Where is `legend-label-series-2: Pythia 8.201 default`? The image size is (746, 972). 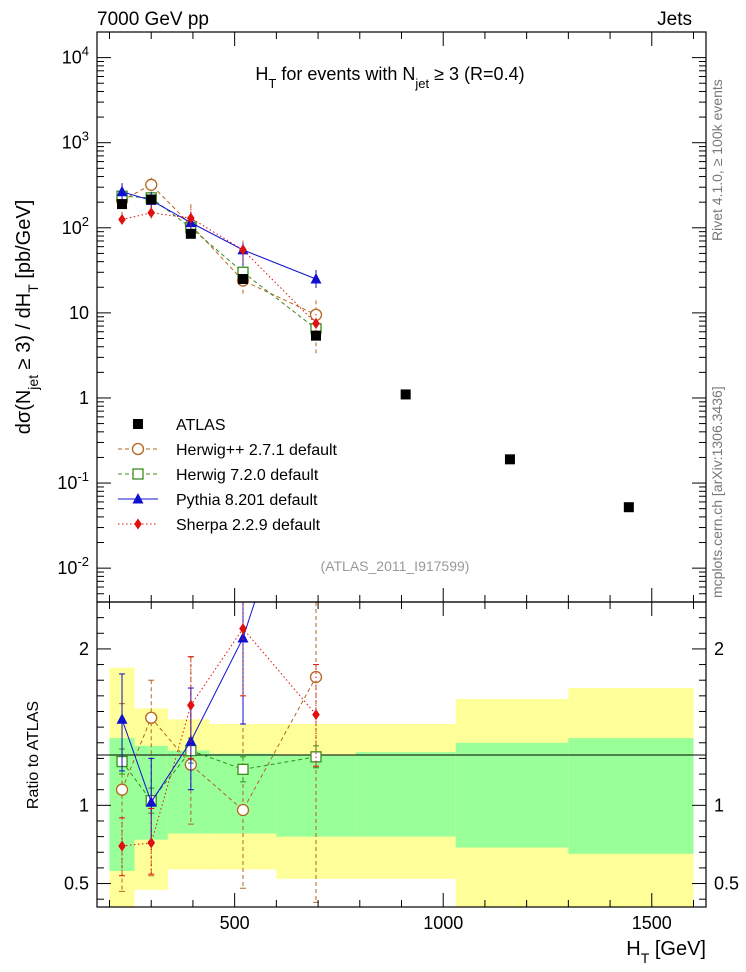
legend-label-series-2: Pythia 8.201 default is located at coordinates (247, 500).